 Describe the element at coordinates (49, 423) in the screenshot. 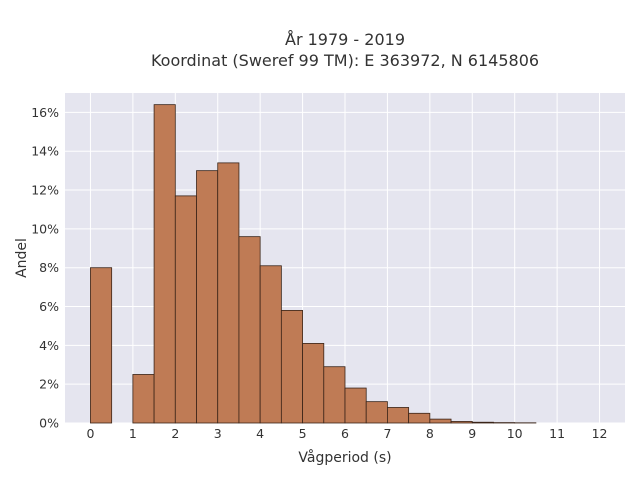

I see `y-tick-label: 0%` at that location.